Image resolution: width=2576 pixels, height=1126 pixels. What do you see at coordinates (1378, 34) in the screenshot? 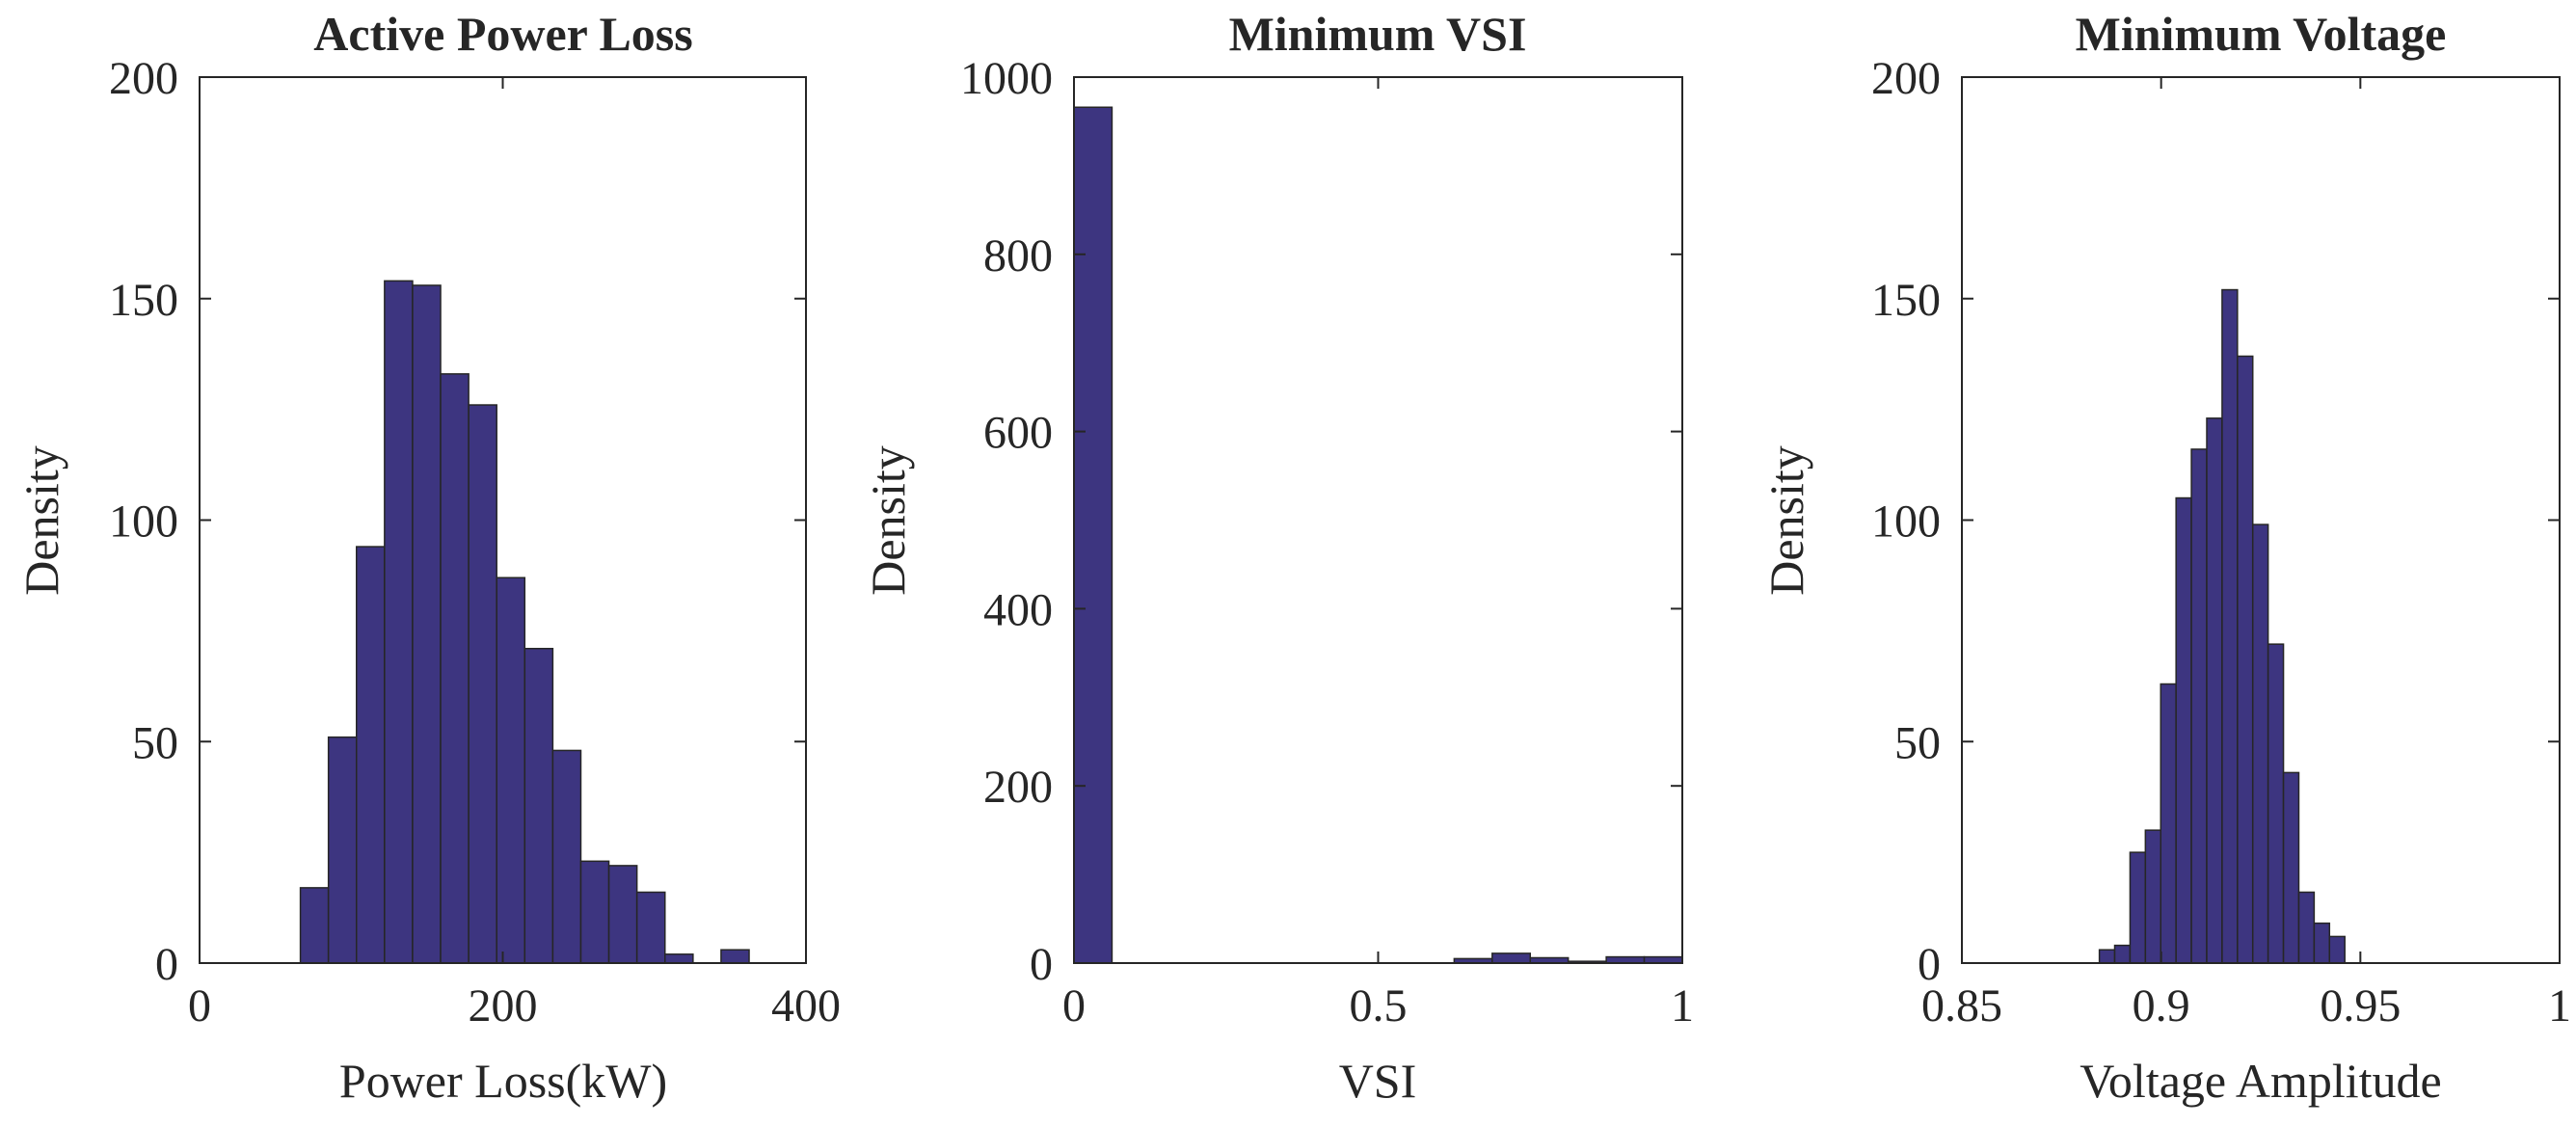
I see `chart-title: Minimum VSI` at bounding box center [1378, 34].